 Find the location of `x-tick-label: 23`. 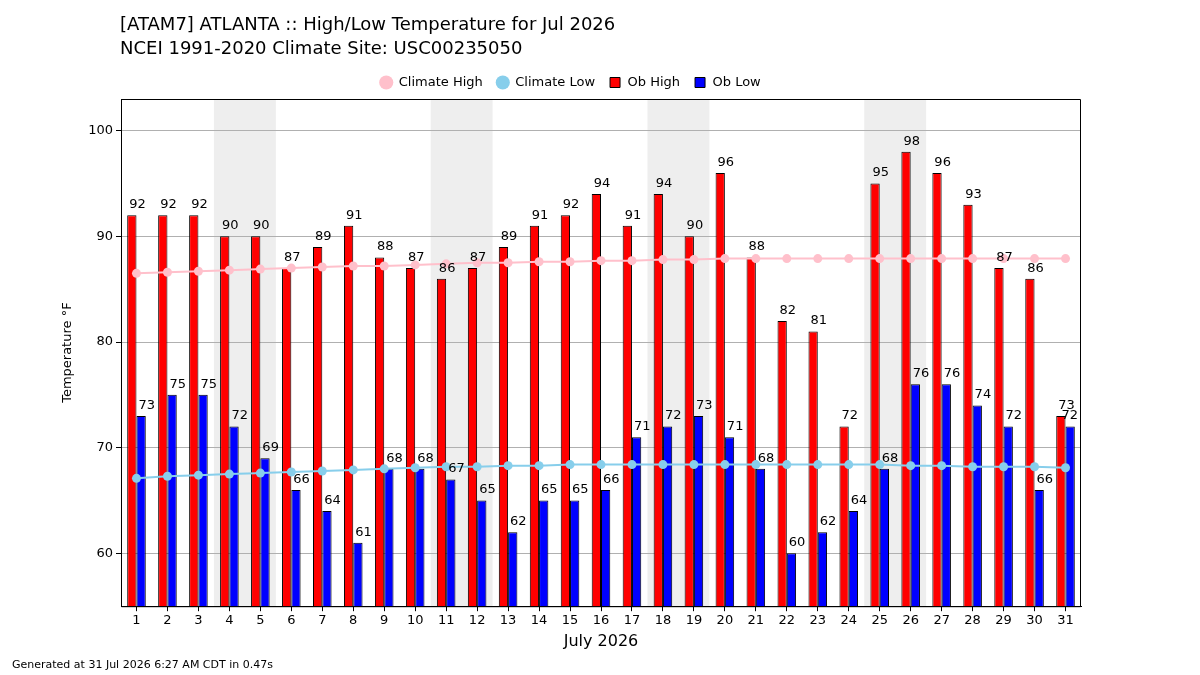

x-tick-label: 23 is located at coordinates (818, 620).